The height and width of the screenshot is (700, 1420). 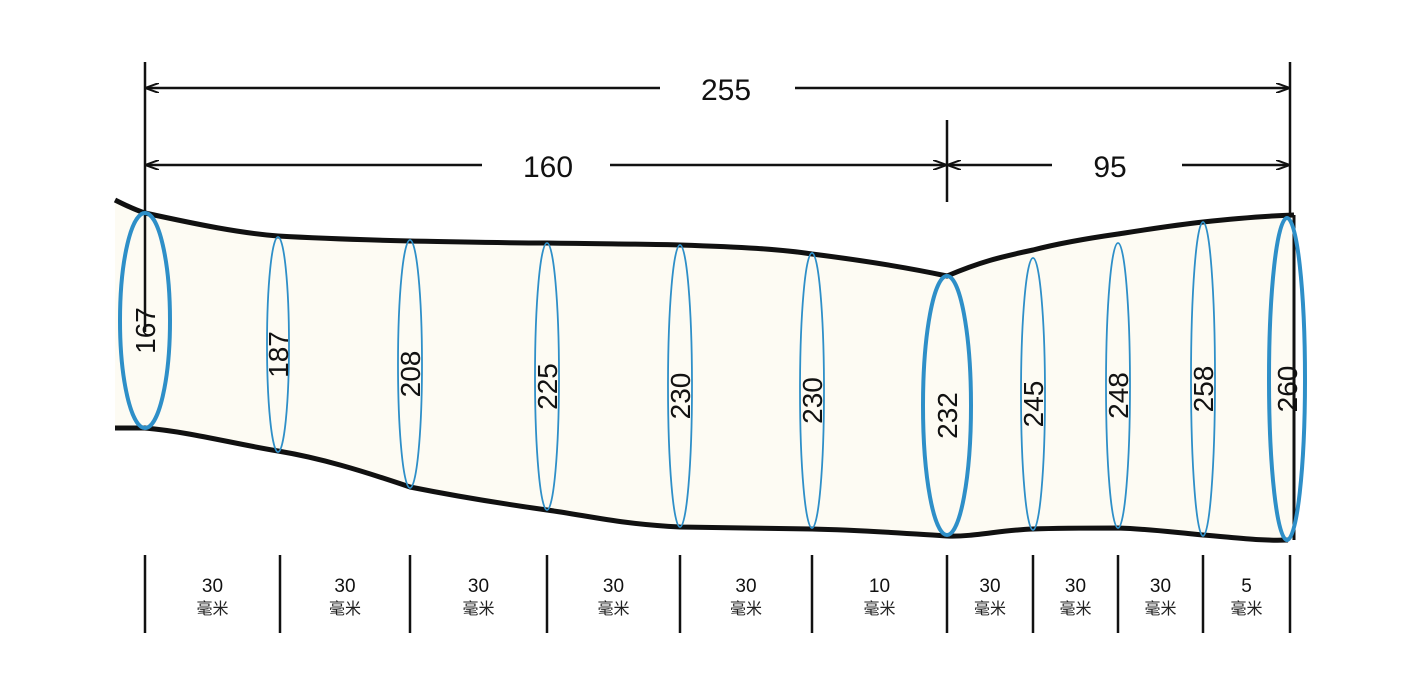 I want to click on circumference-label: 248, so click(x=1118, y=395).